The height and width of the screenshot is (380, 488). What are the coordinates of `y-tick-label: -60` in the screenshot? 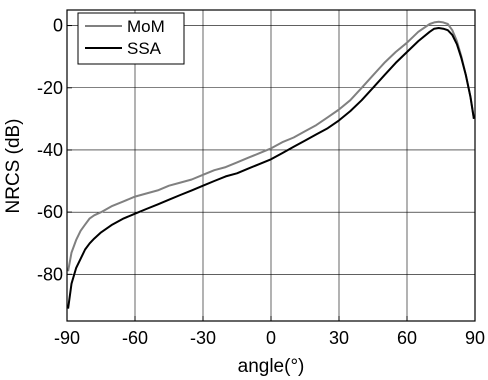 It's located at (50, 212).